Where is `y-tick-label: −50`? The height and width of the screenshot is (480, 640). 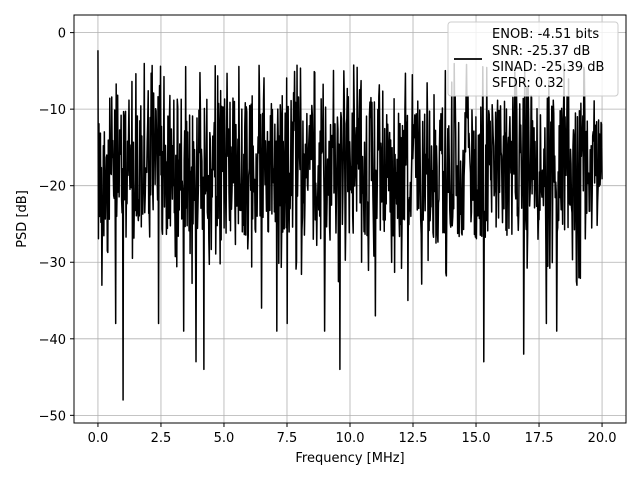
y-tick-label: −50 is located at coordinates (52, 416).